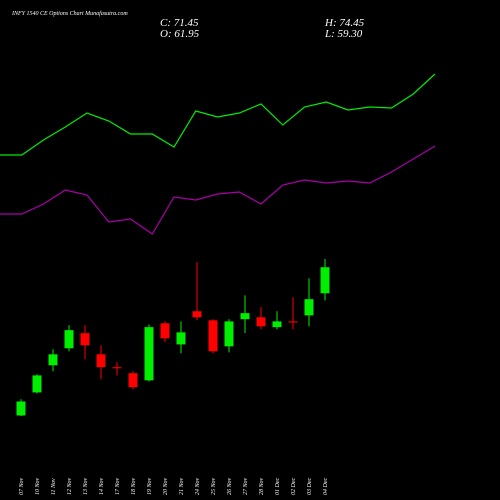  What do you see at coordinates (278, 486) in the screenshot?
I see `x-tick-label: 01 Dec` at bounding box center [278, 486].